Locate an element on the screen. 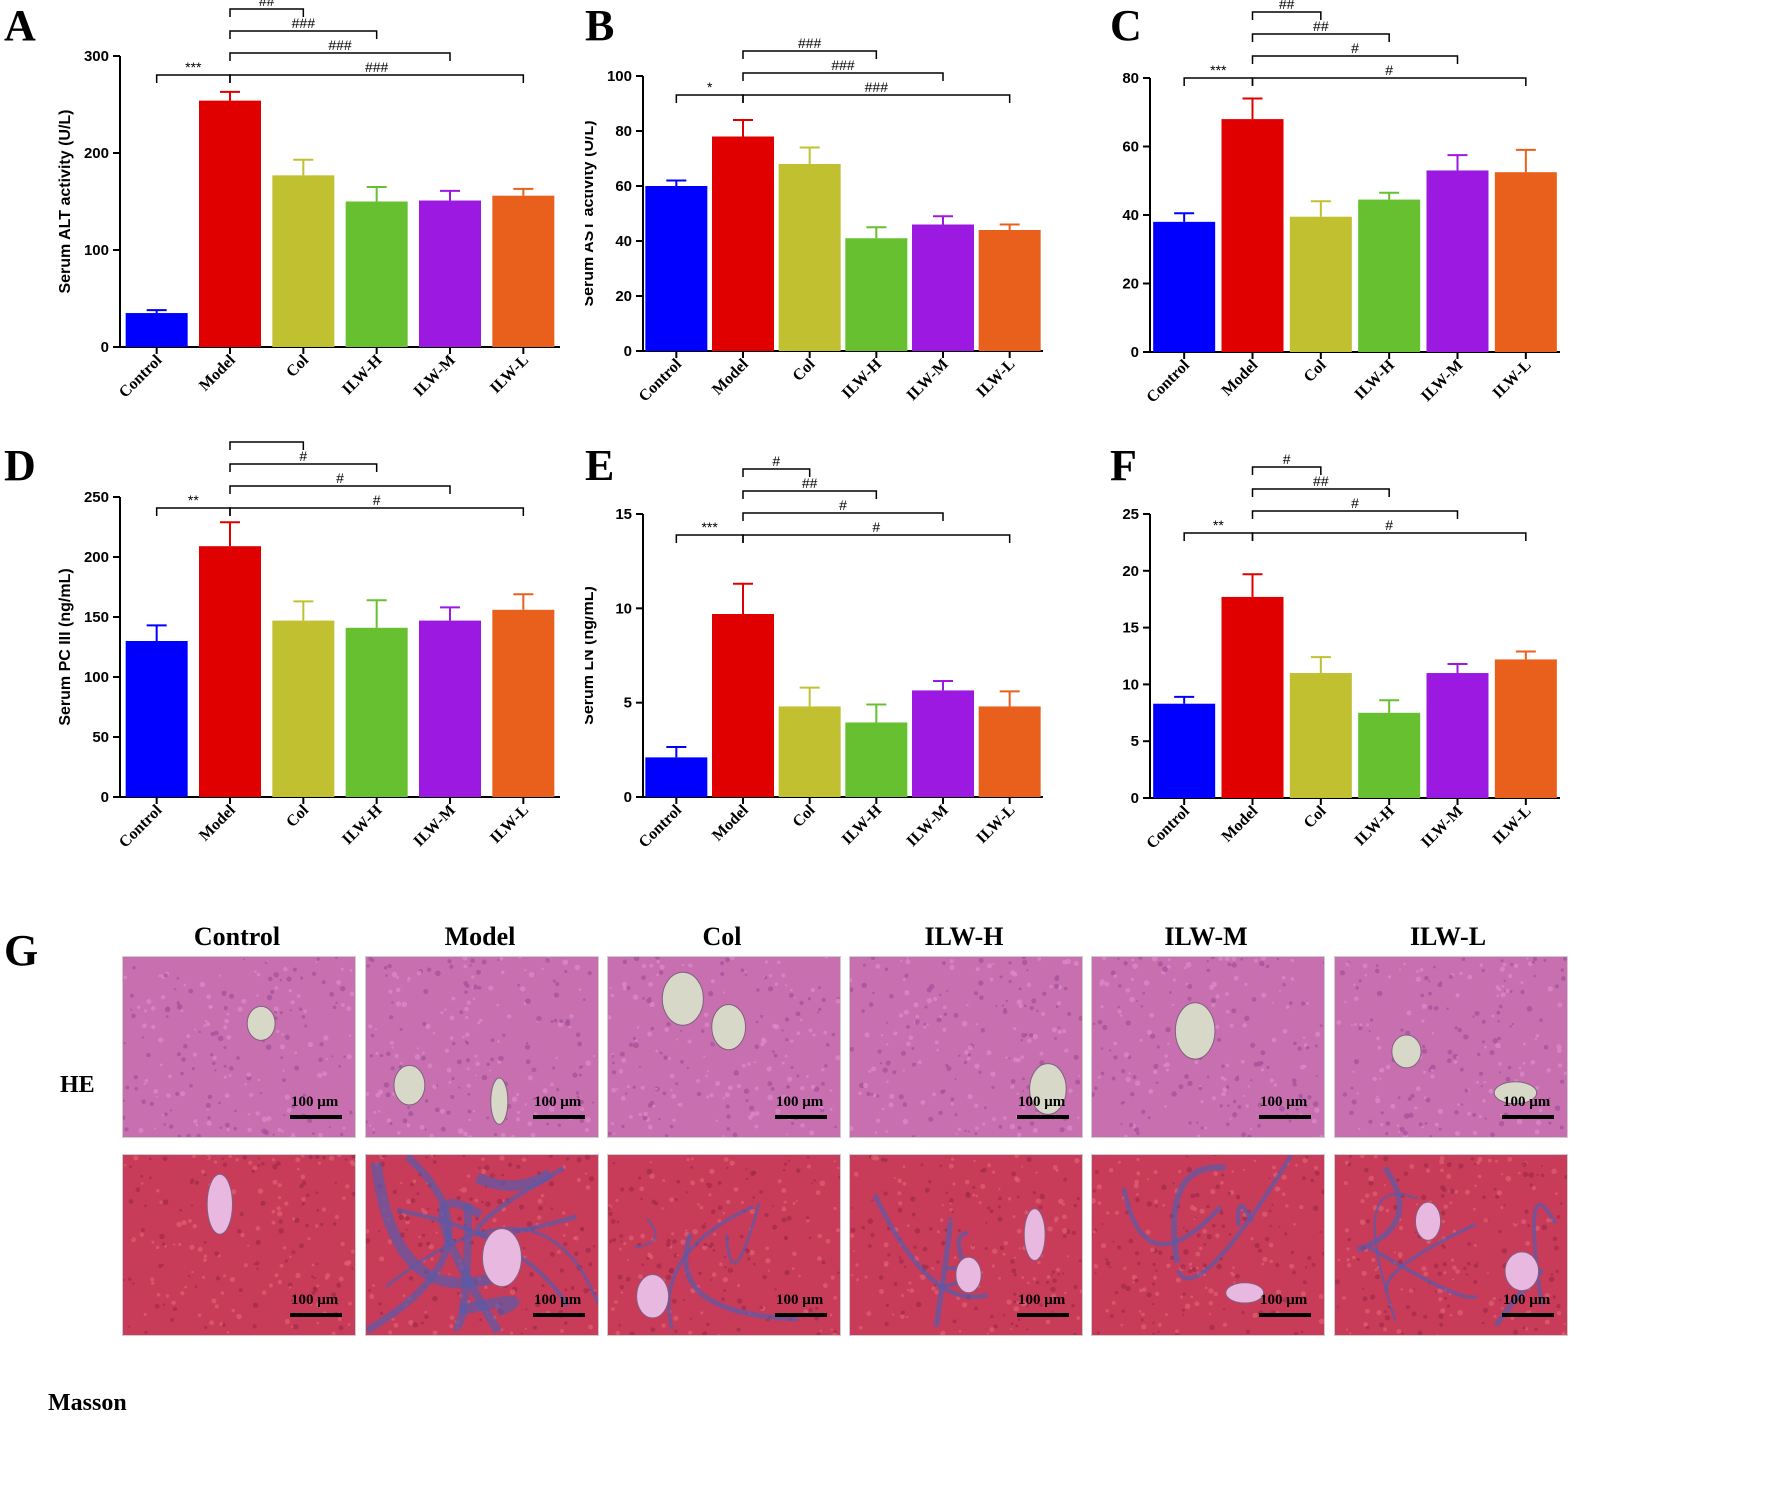 Image resolution: width=1772 pixels, height=1510 pixels. micrograph-he-ilw-l: 100 μm is located at coordinates (1451, 1047).